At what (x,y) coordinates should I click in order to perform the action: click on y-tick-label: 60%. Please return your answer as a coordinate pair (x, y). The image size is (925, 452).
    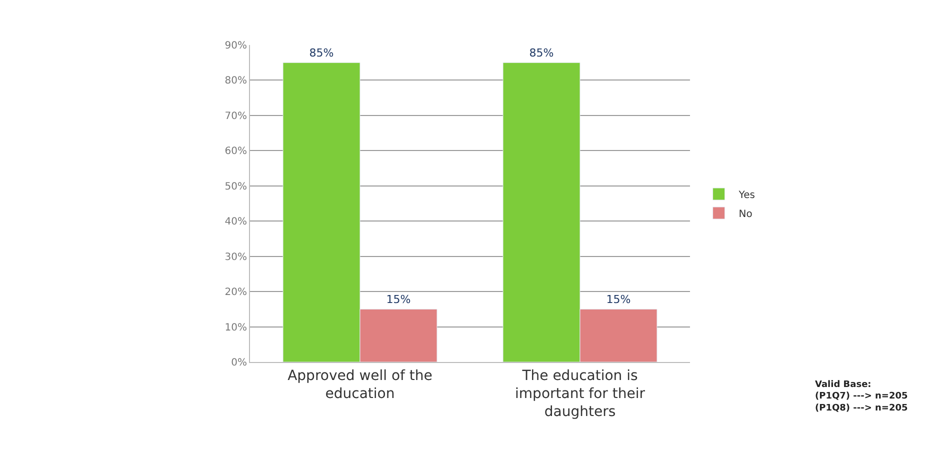
    Looking at the image, I should click on (235, 152).